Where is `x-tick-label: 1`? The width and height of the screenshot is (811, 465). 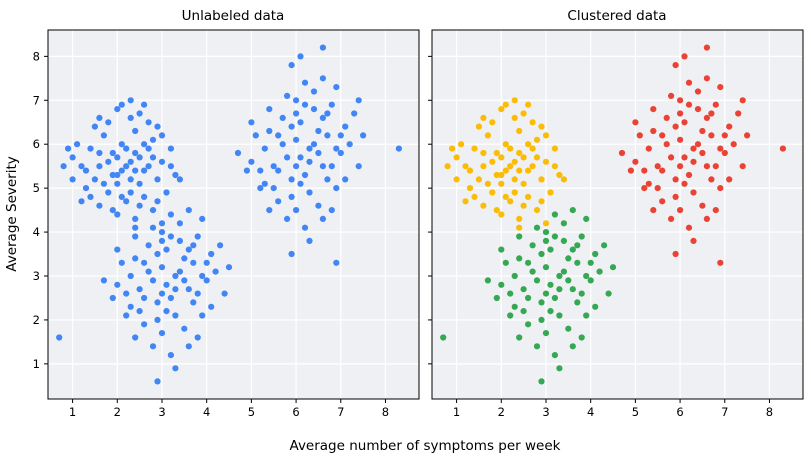 x-tick-label: 1 is located at coordinates (456, 412).